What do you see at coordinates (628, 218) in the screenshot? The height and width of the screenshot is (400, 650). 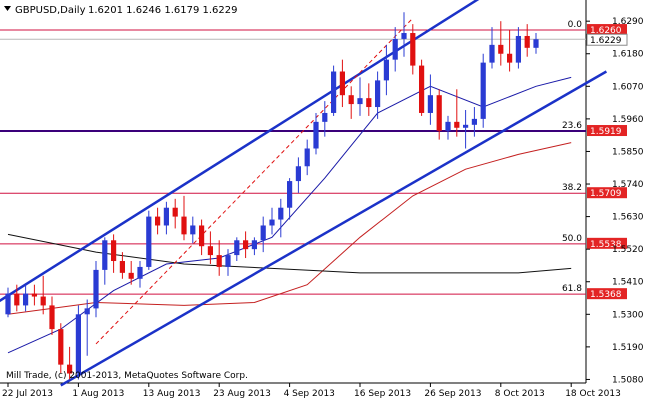 I see `price-tick-label: 1.5630` at bounding box center [628, 218].